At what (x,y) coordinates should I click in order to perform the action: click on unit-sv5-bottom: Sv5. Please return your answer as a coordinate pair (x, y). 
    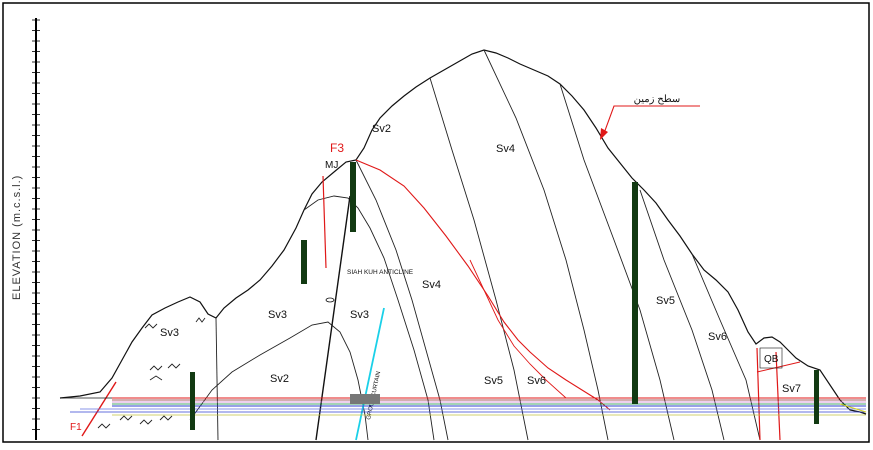
    Looking at the image, I should click on (493, 381).